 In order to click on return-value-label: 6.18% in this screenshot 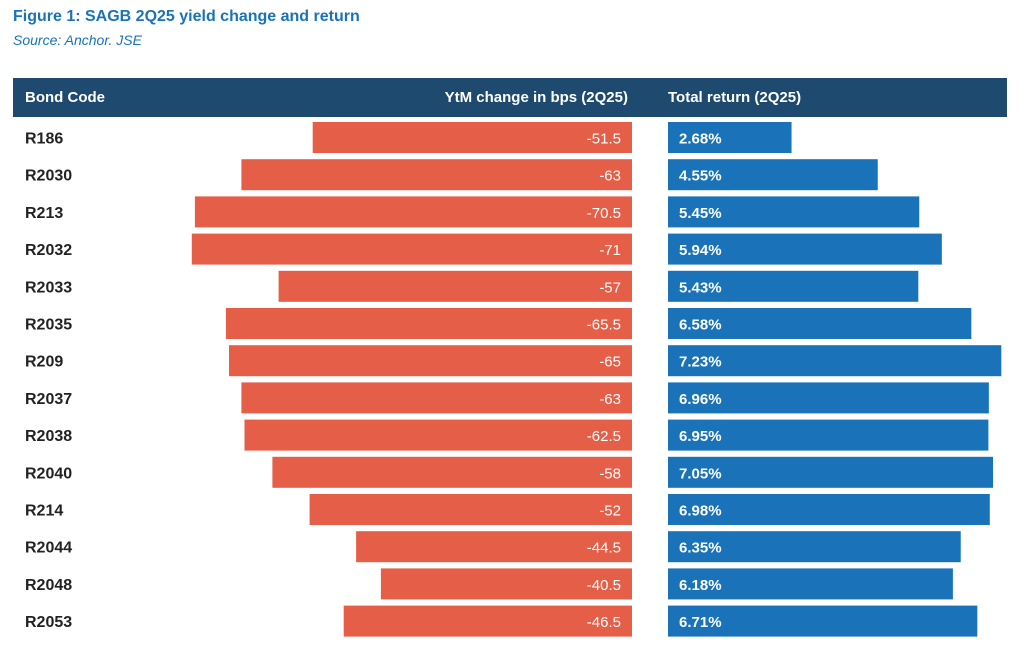, I will do `click(700, 585)`.